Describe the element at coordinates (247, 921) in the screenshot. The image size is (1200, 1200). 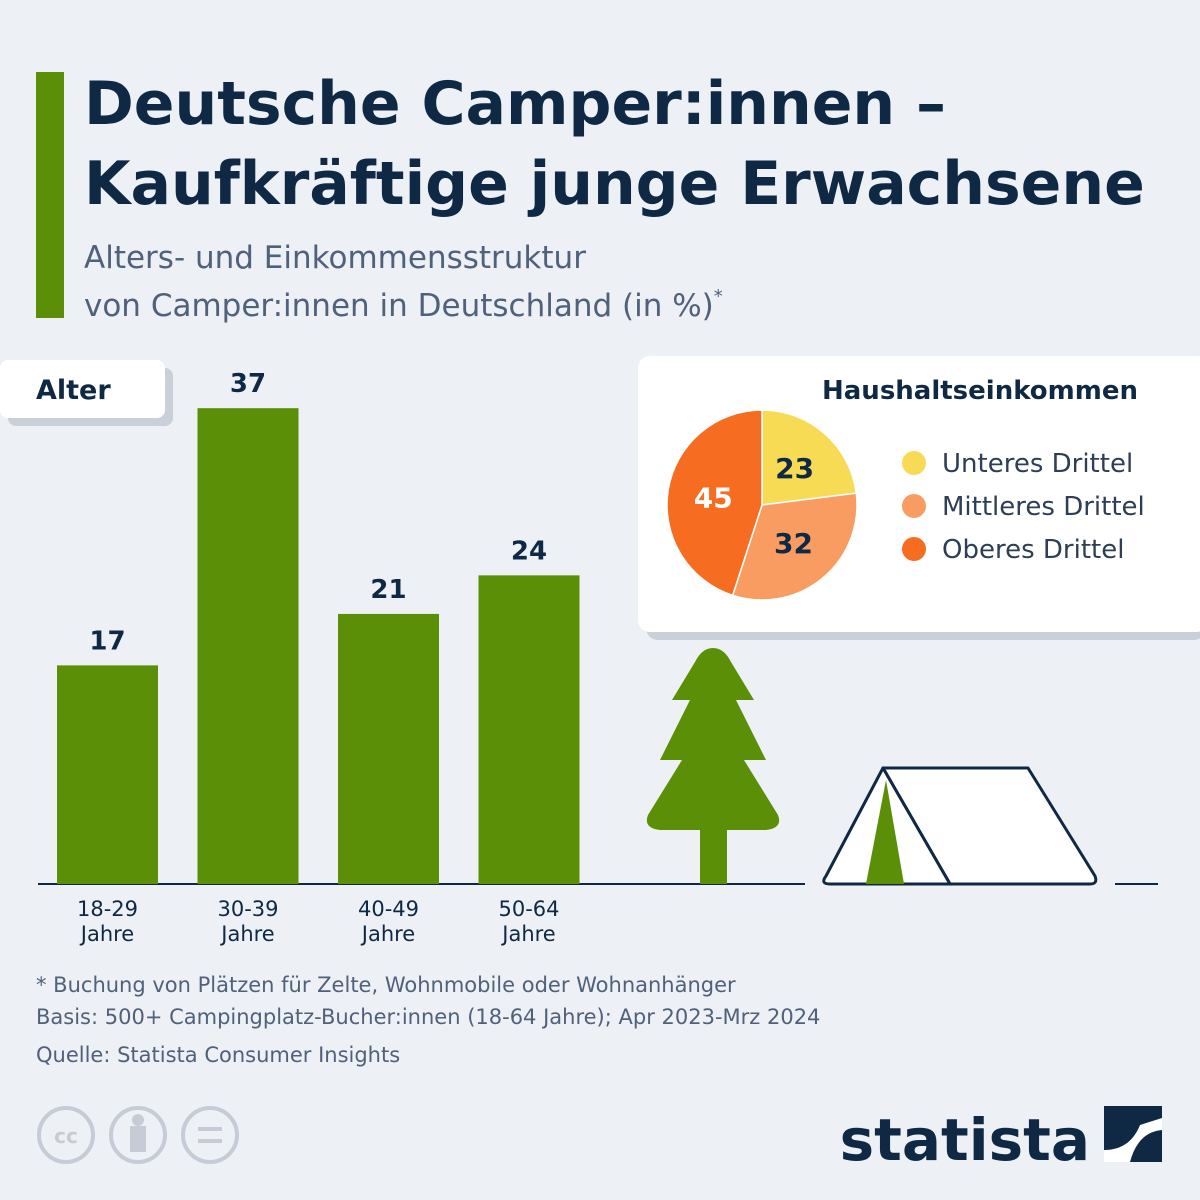
I see `x-tick-label: 30-39 Jahre` at that location.